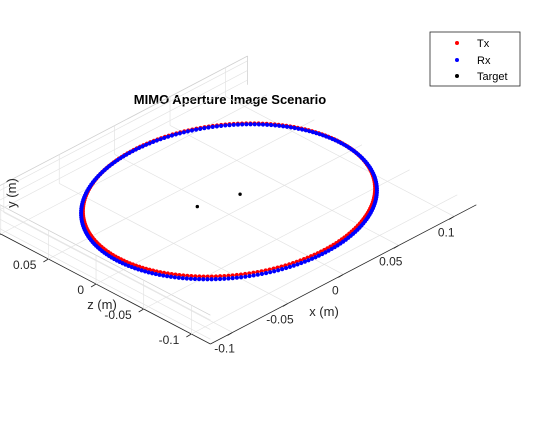 This screenshot has width=560, height=425. I want to click on grid-line-y-wall2, so click(105, 284).